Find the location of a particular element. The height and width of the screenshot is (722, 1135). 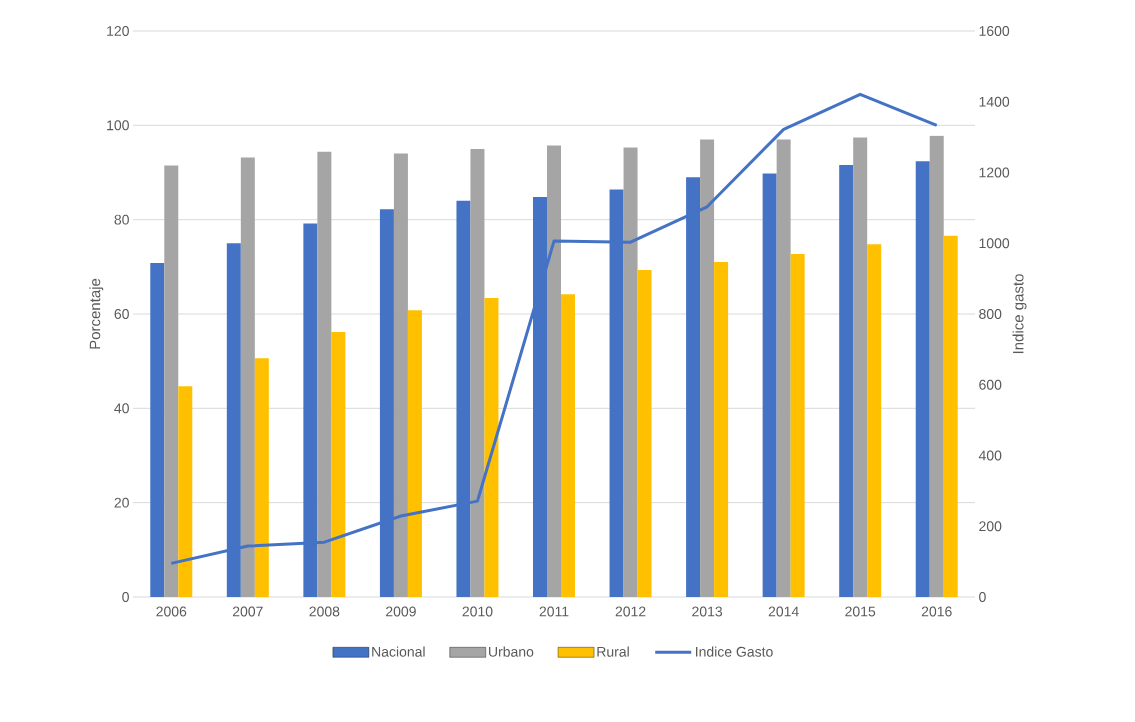

y2-tick-label: 1200 is located at coordinates (994, 172).